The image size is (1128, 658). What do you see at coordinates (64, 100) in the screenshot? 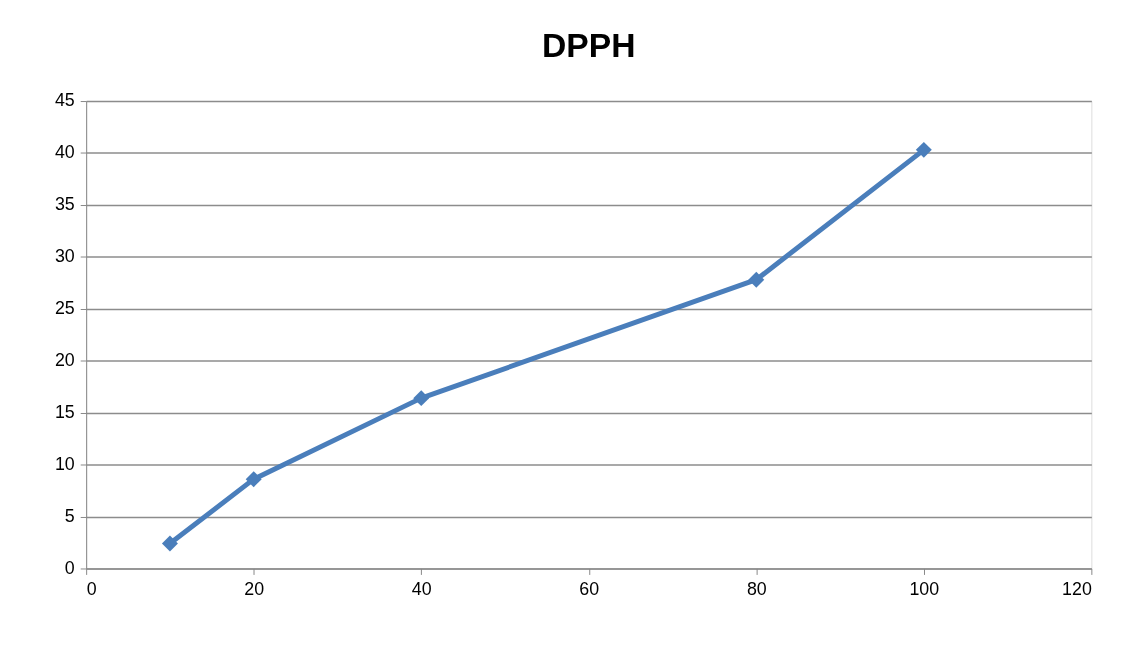
I see `y-tick-label: 45` at bounding box center [64, 100].